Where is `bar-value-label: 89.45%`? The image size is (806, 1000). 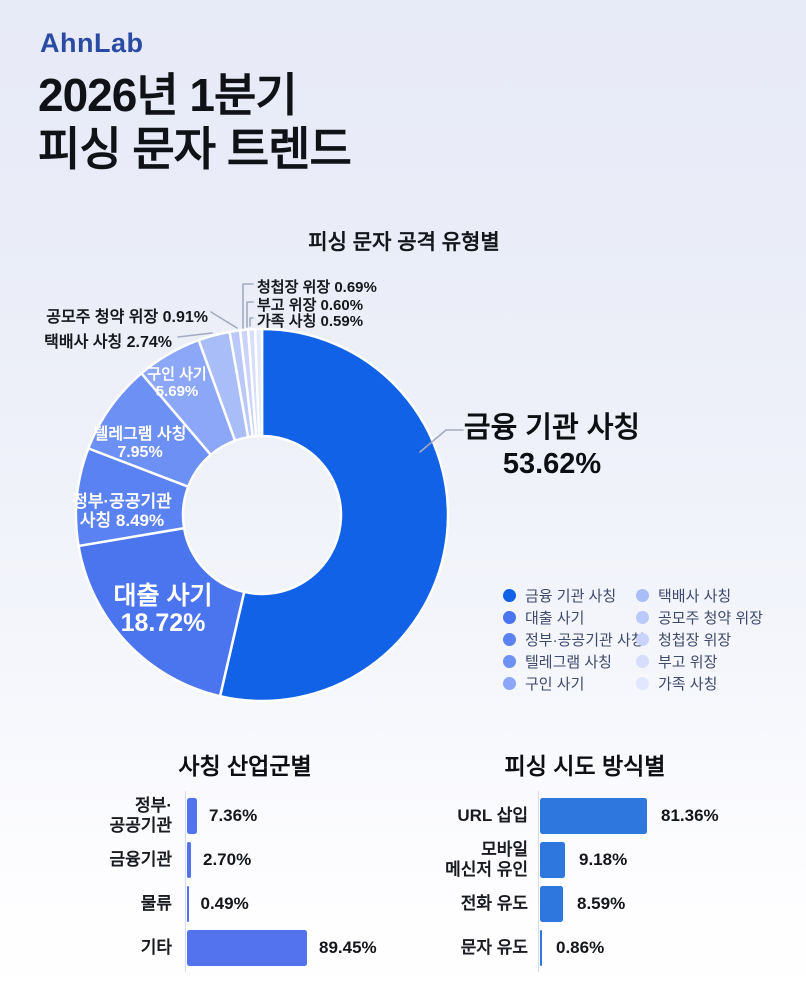 bar-value-label: 89.45% is located at coordinates (348, 947).